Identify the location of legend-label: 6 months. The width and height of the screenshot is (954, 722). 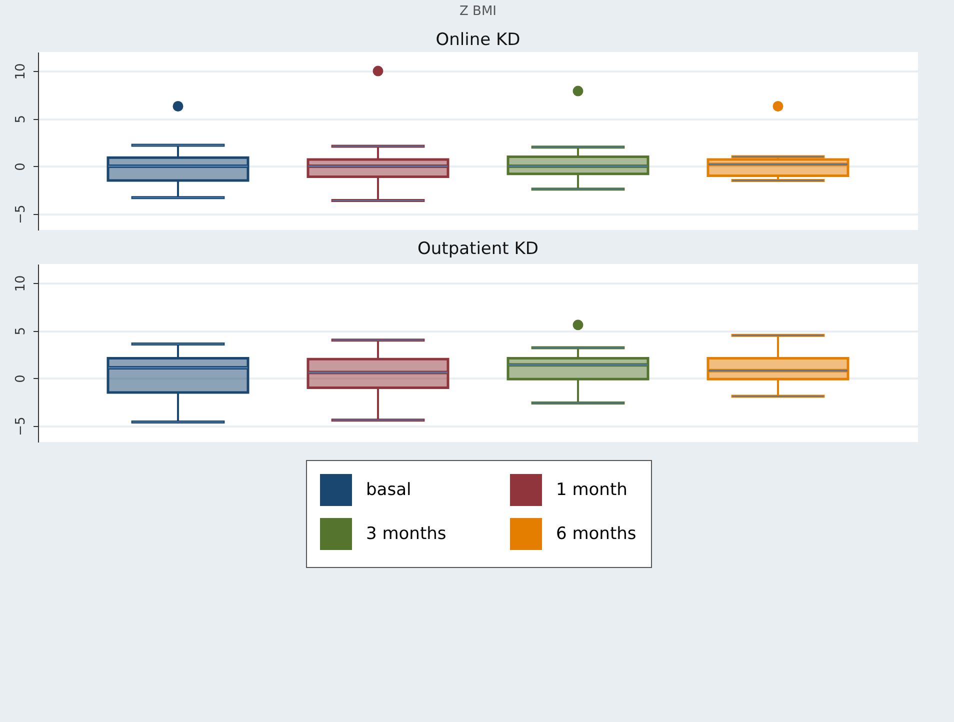
(596, 534).